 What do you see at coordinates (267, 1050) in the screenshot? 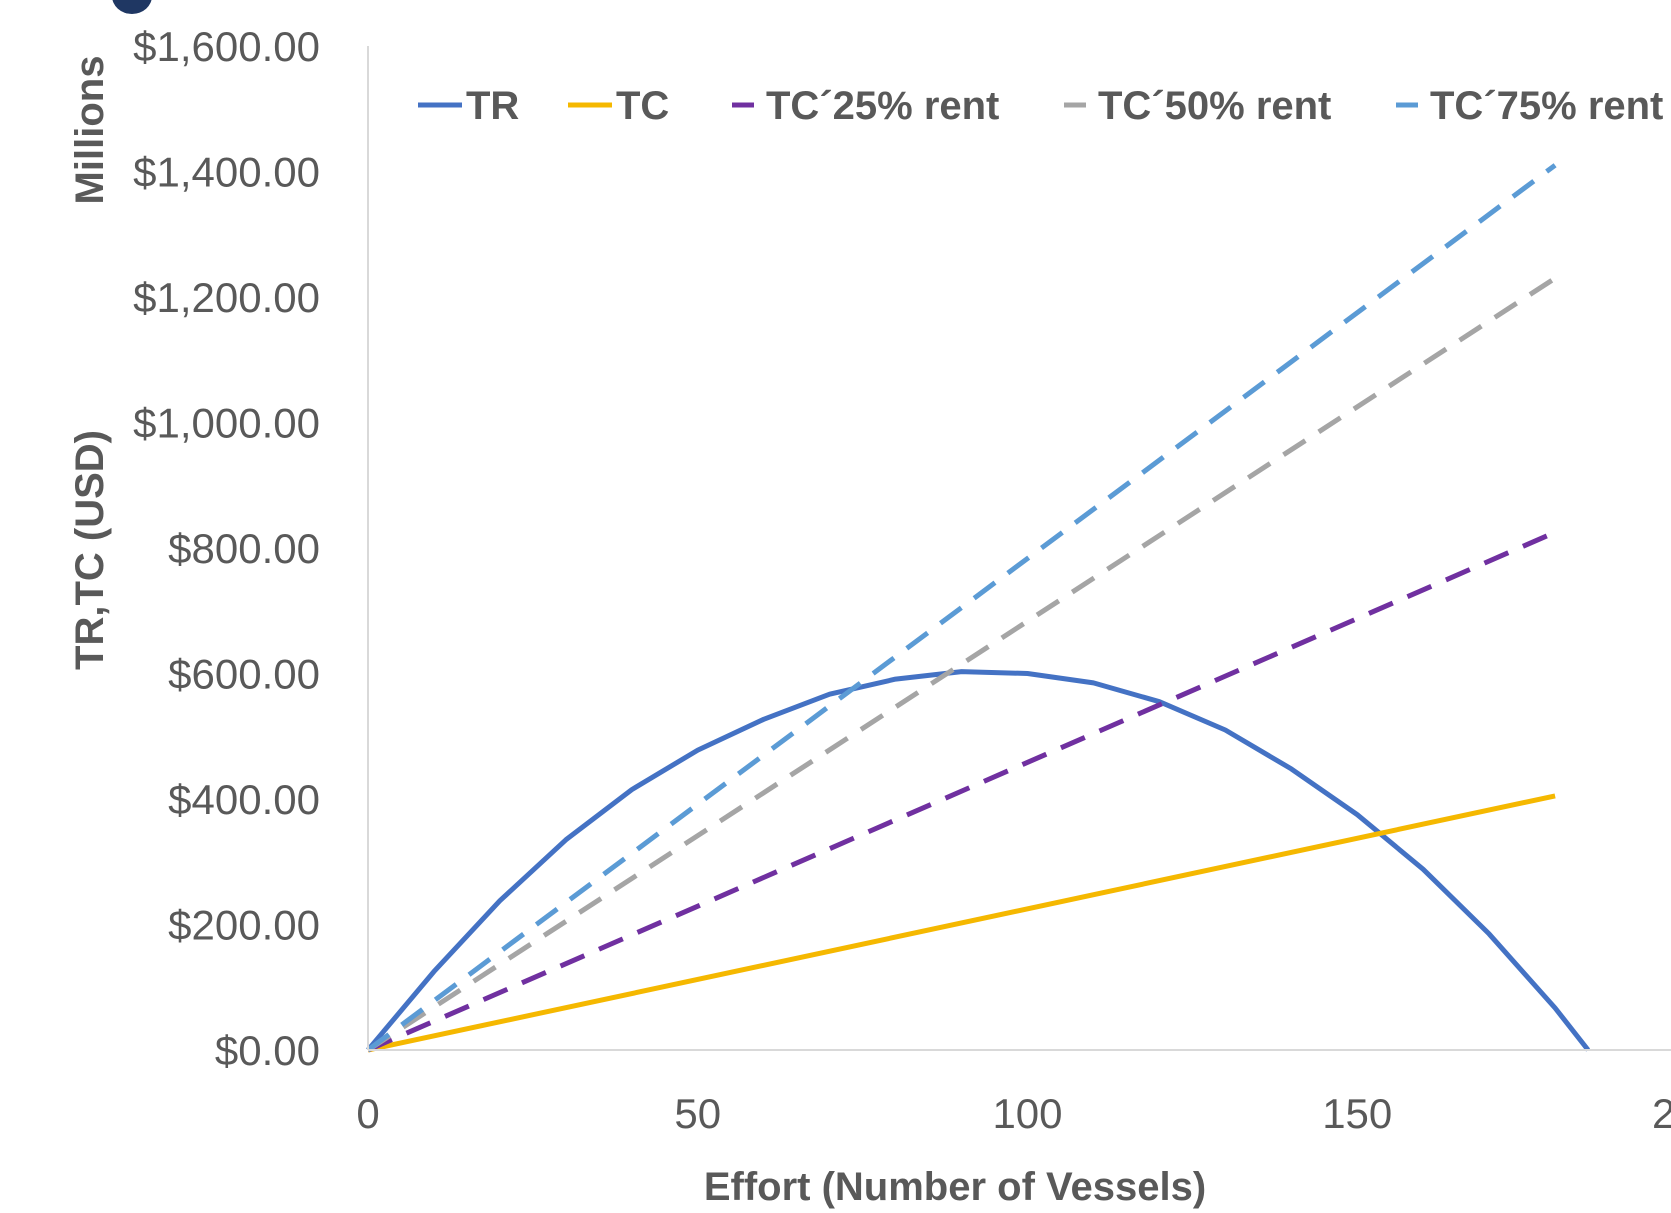
I see `y-tick-label: $0.00` at bounding box center [267, 1050].